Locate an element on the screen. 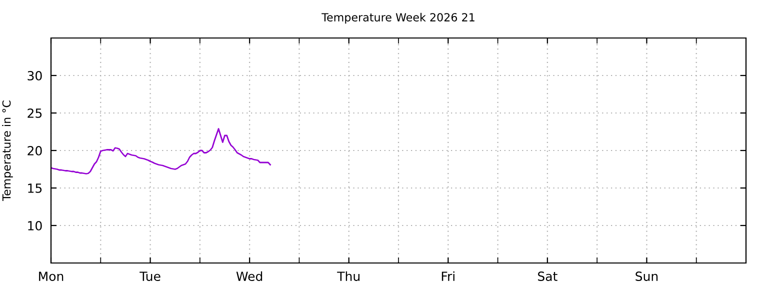  x-tick-label: Sun is located at coordinates (647, 277).